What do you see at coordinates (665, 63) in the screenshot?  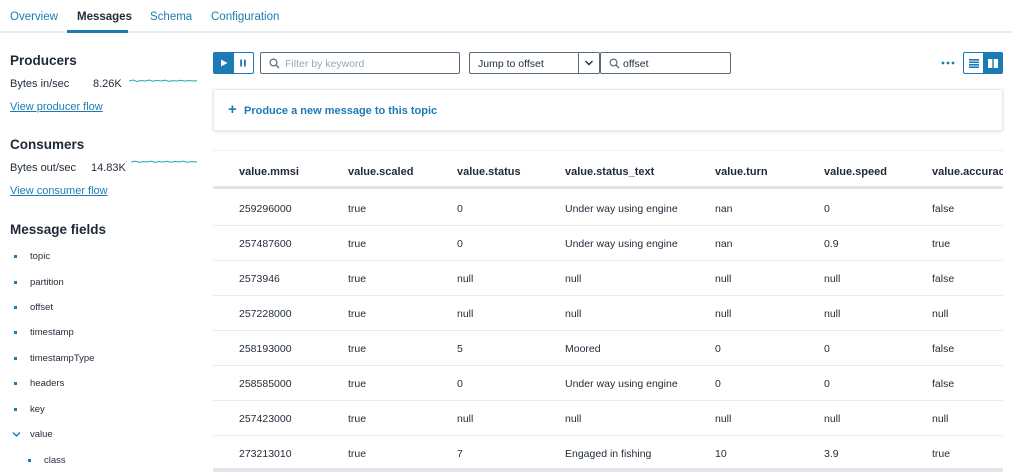 I see `offset-input: offset` at bounding box center [665, 63].